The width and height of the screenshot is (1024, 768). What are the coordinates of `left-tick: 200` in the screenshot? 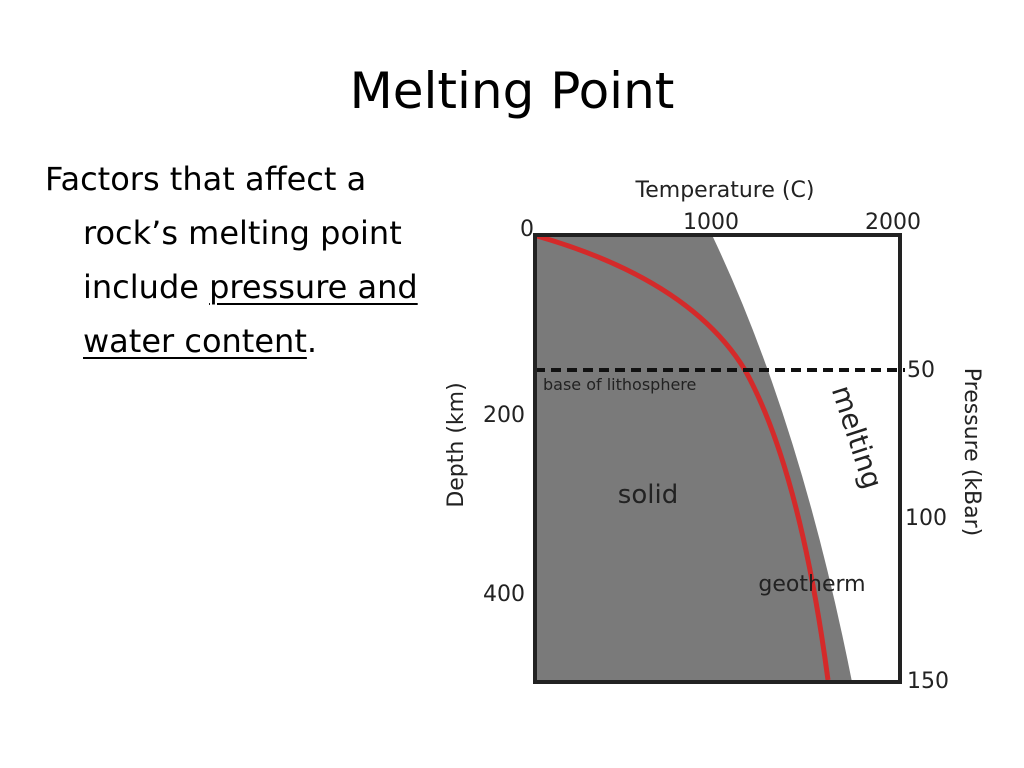 It's located at (504, 415).